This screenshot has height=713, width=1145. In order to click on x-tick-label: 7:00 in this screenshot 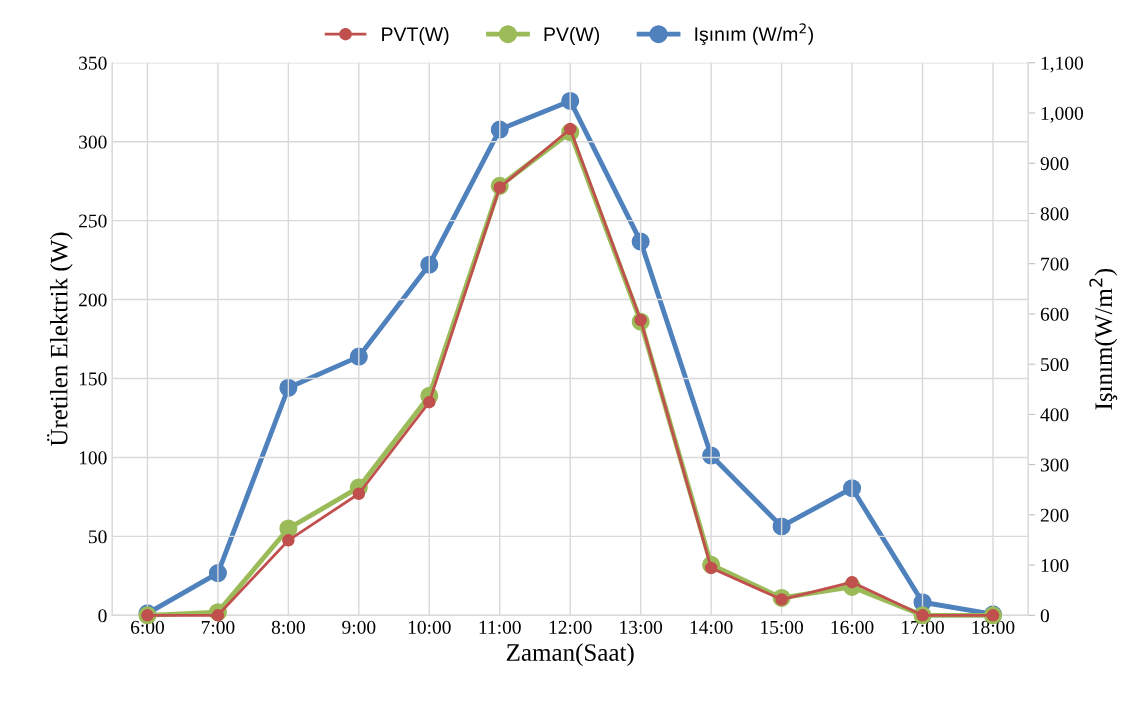, I will do `click(218, 627)`.